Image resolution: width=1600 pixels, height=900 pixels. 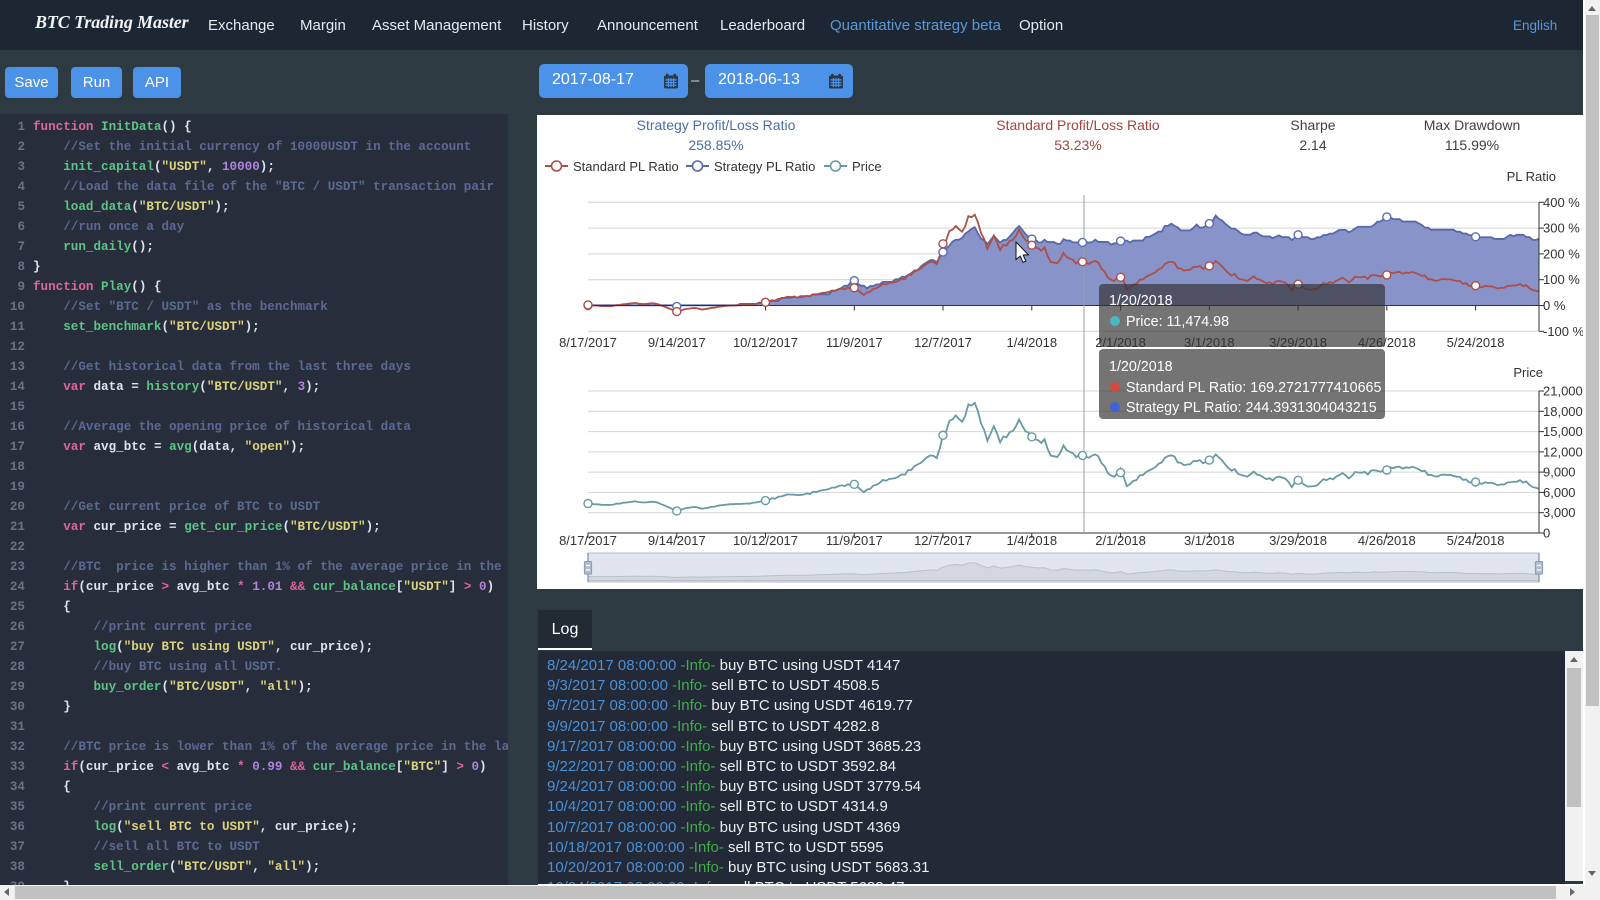 I want to click on svg-text: Standard PL Ratio, so click(x=626, y=166).